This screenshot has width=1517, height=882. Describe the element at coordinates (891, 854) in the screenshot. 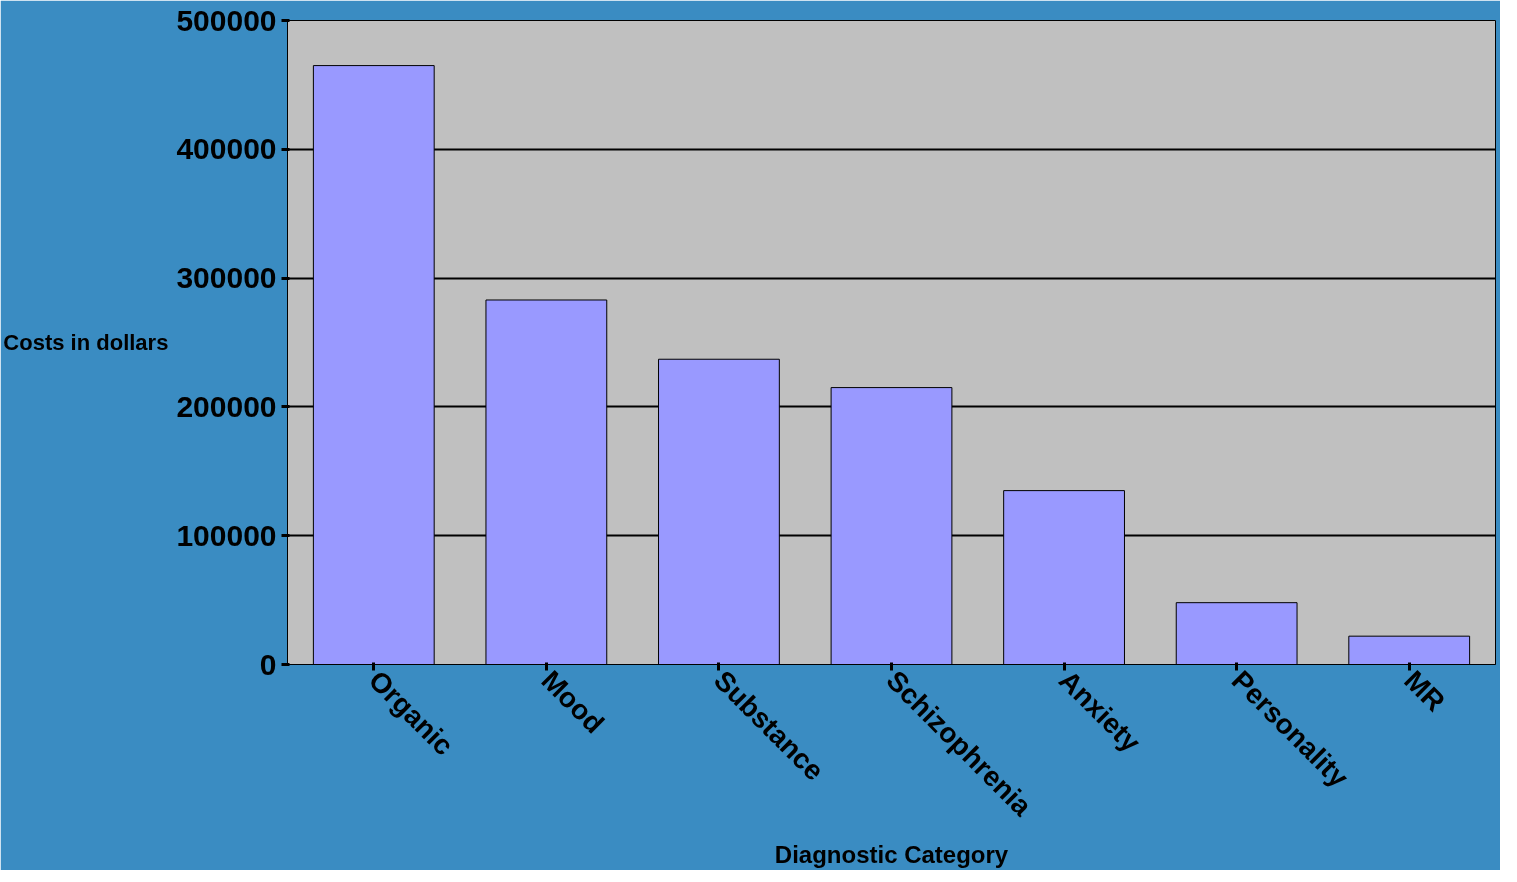

I see `x-axis-title: Diagnostic Category` at that location.